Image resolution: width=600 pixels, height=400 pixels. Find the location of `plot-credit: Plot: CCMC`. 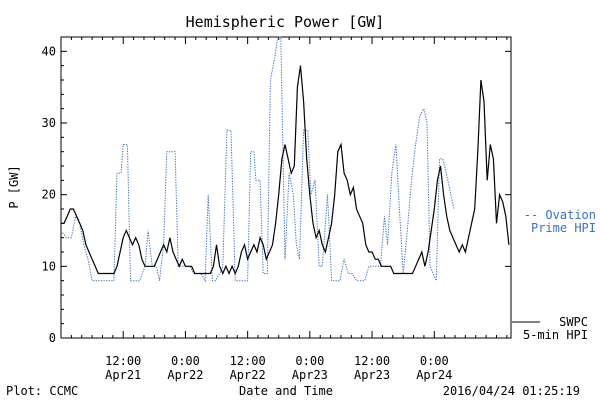

plot-credit: Plot: CCMC is located at coordinates (42, 391).